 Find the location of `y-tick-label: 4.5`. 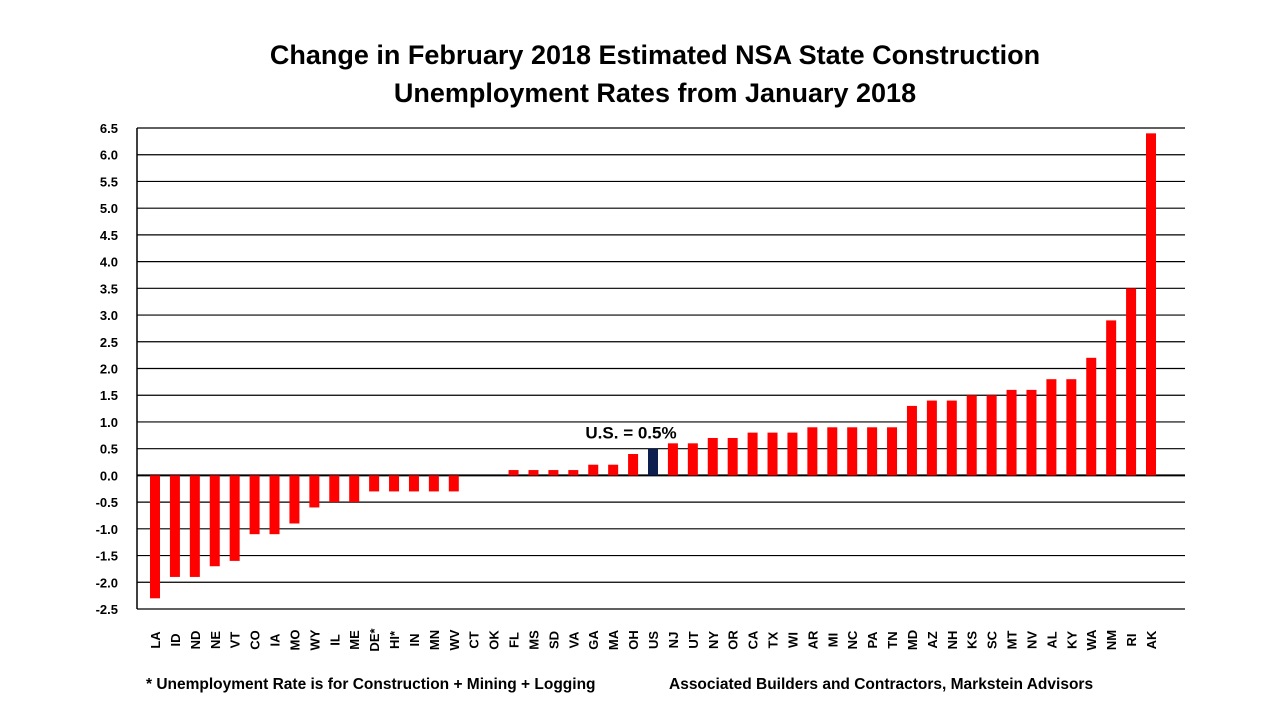

y-tick-label: 4.5 is located at coordinates (109, 235).